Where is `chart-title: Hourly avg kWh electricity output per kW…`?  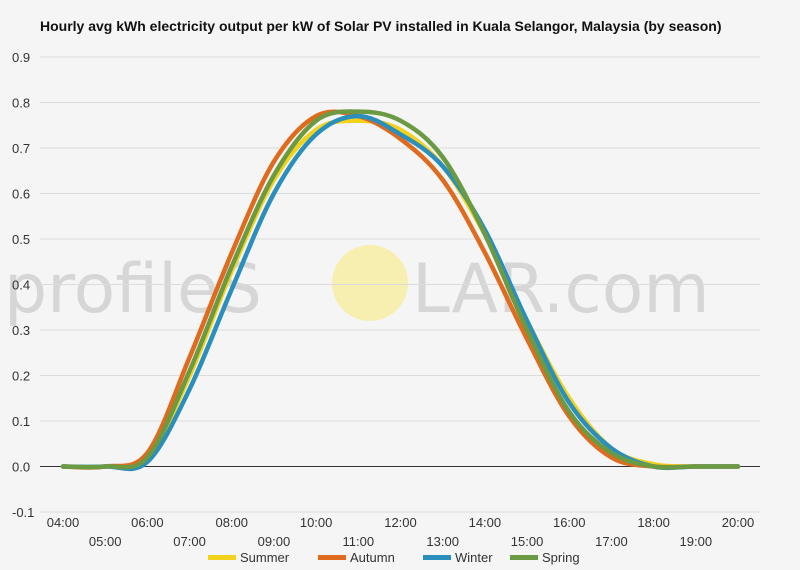
chart-title: Hourly avg kWh electricity output per kW… is located at coordinates (381, 26).